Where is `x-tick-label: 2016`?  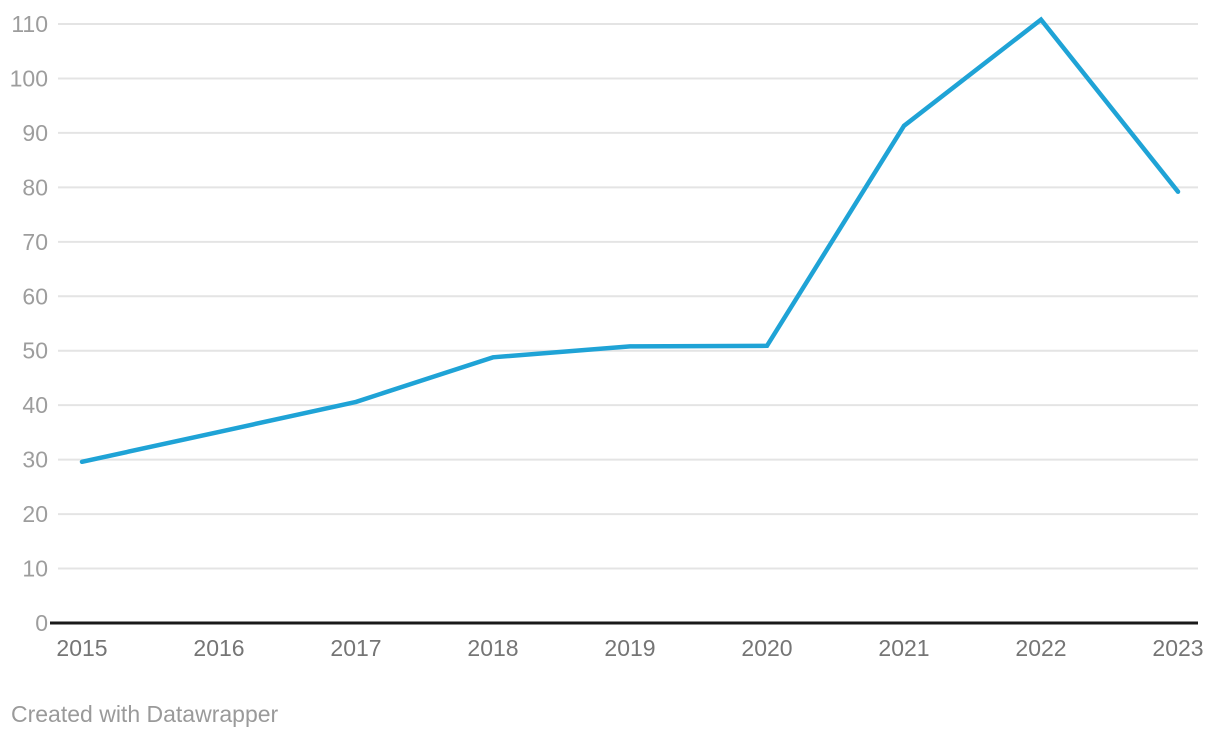 x-tick-label: 2016 is located at coordinates (218, 648).